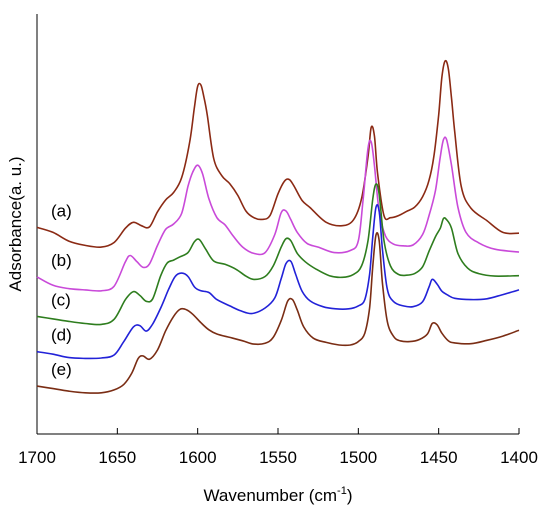  What do you see at coordinates (198, 457) in the screenshot?
I see `x-tick-label-1600: 1600` at bounding box center [198, 457].